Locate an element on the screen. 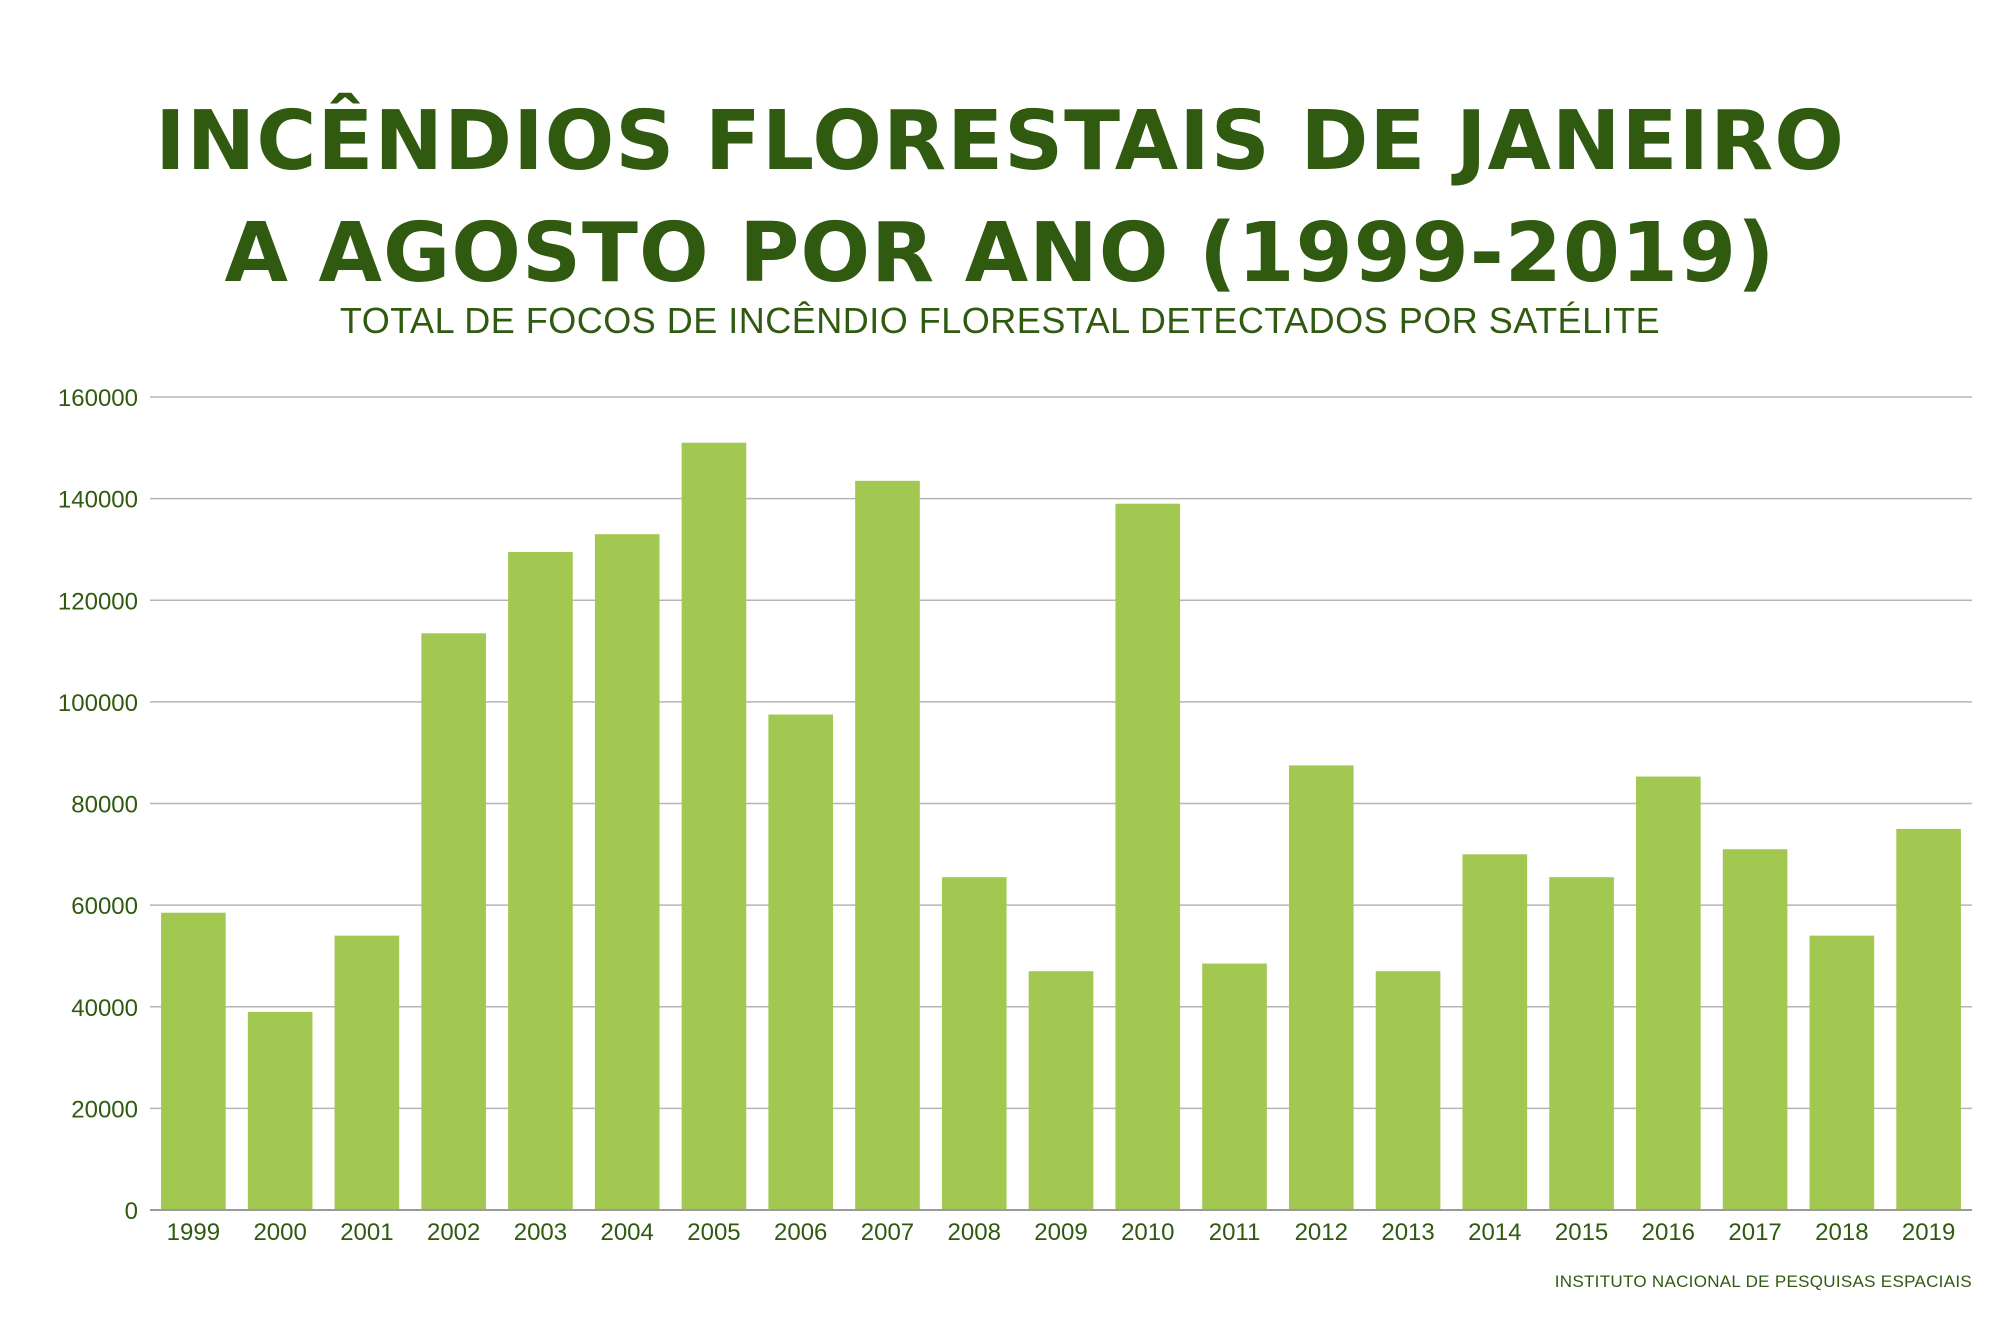 The width and height of the screenshot is (2000, 1333). x-tick-label: 2000 is located at coordinates (279, 1232).